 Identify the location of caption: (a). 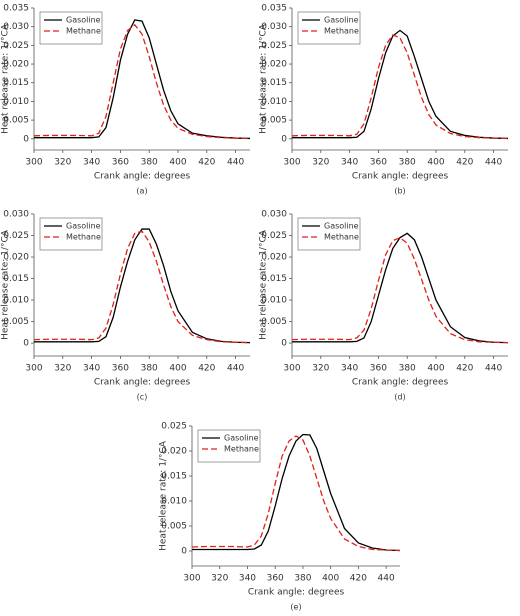
(141, 191).